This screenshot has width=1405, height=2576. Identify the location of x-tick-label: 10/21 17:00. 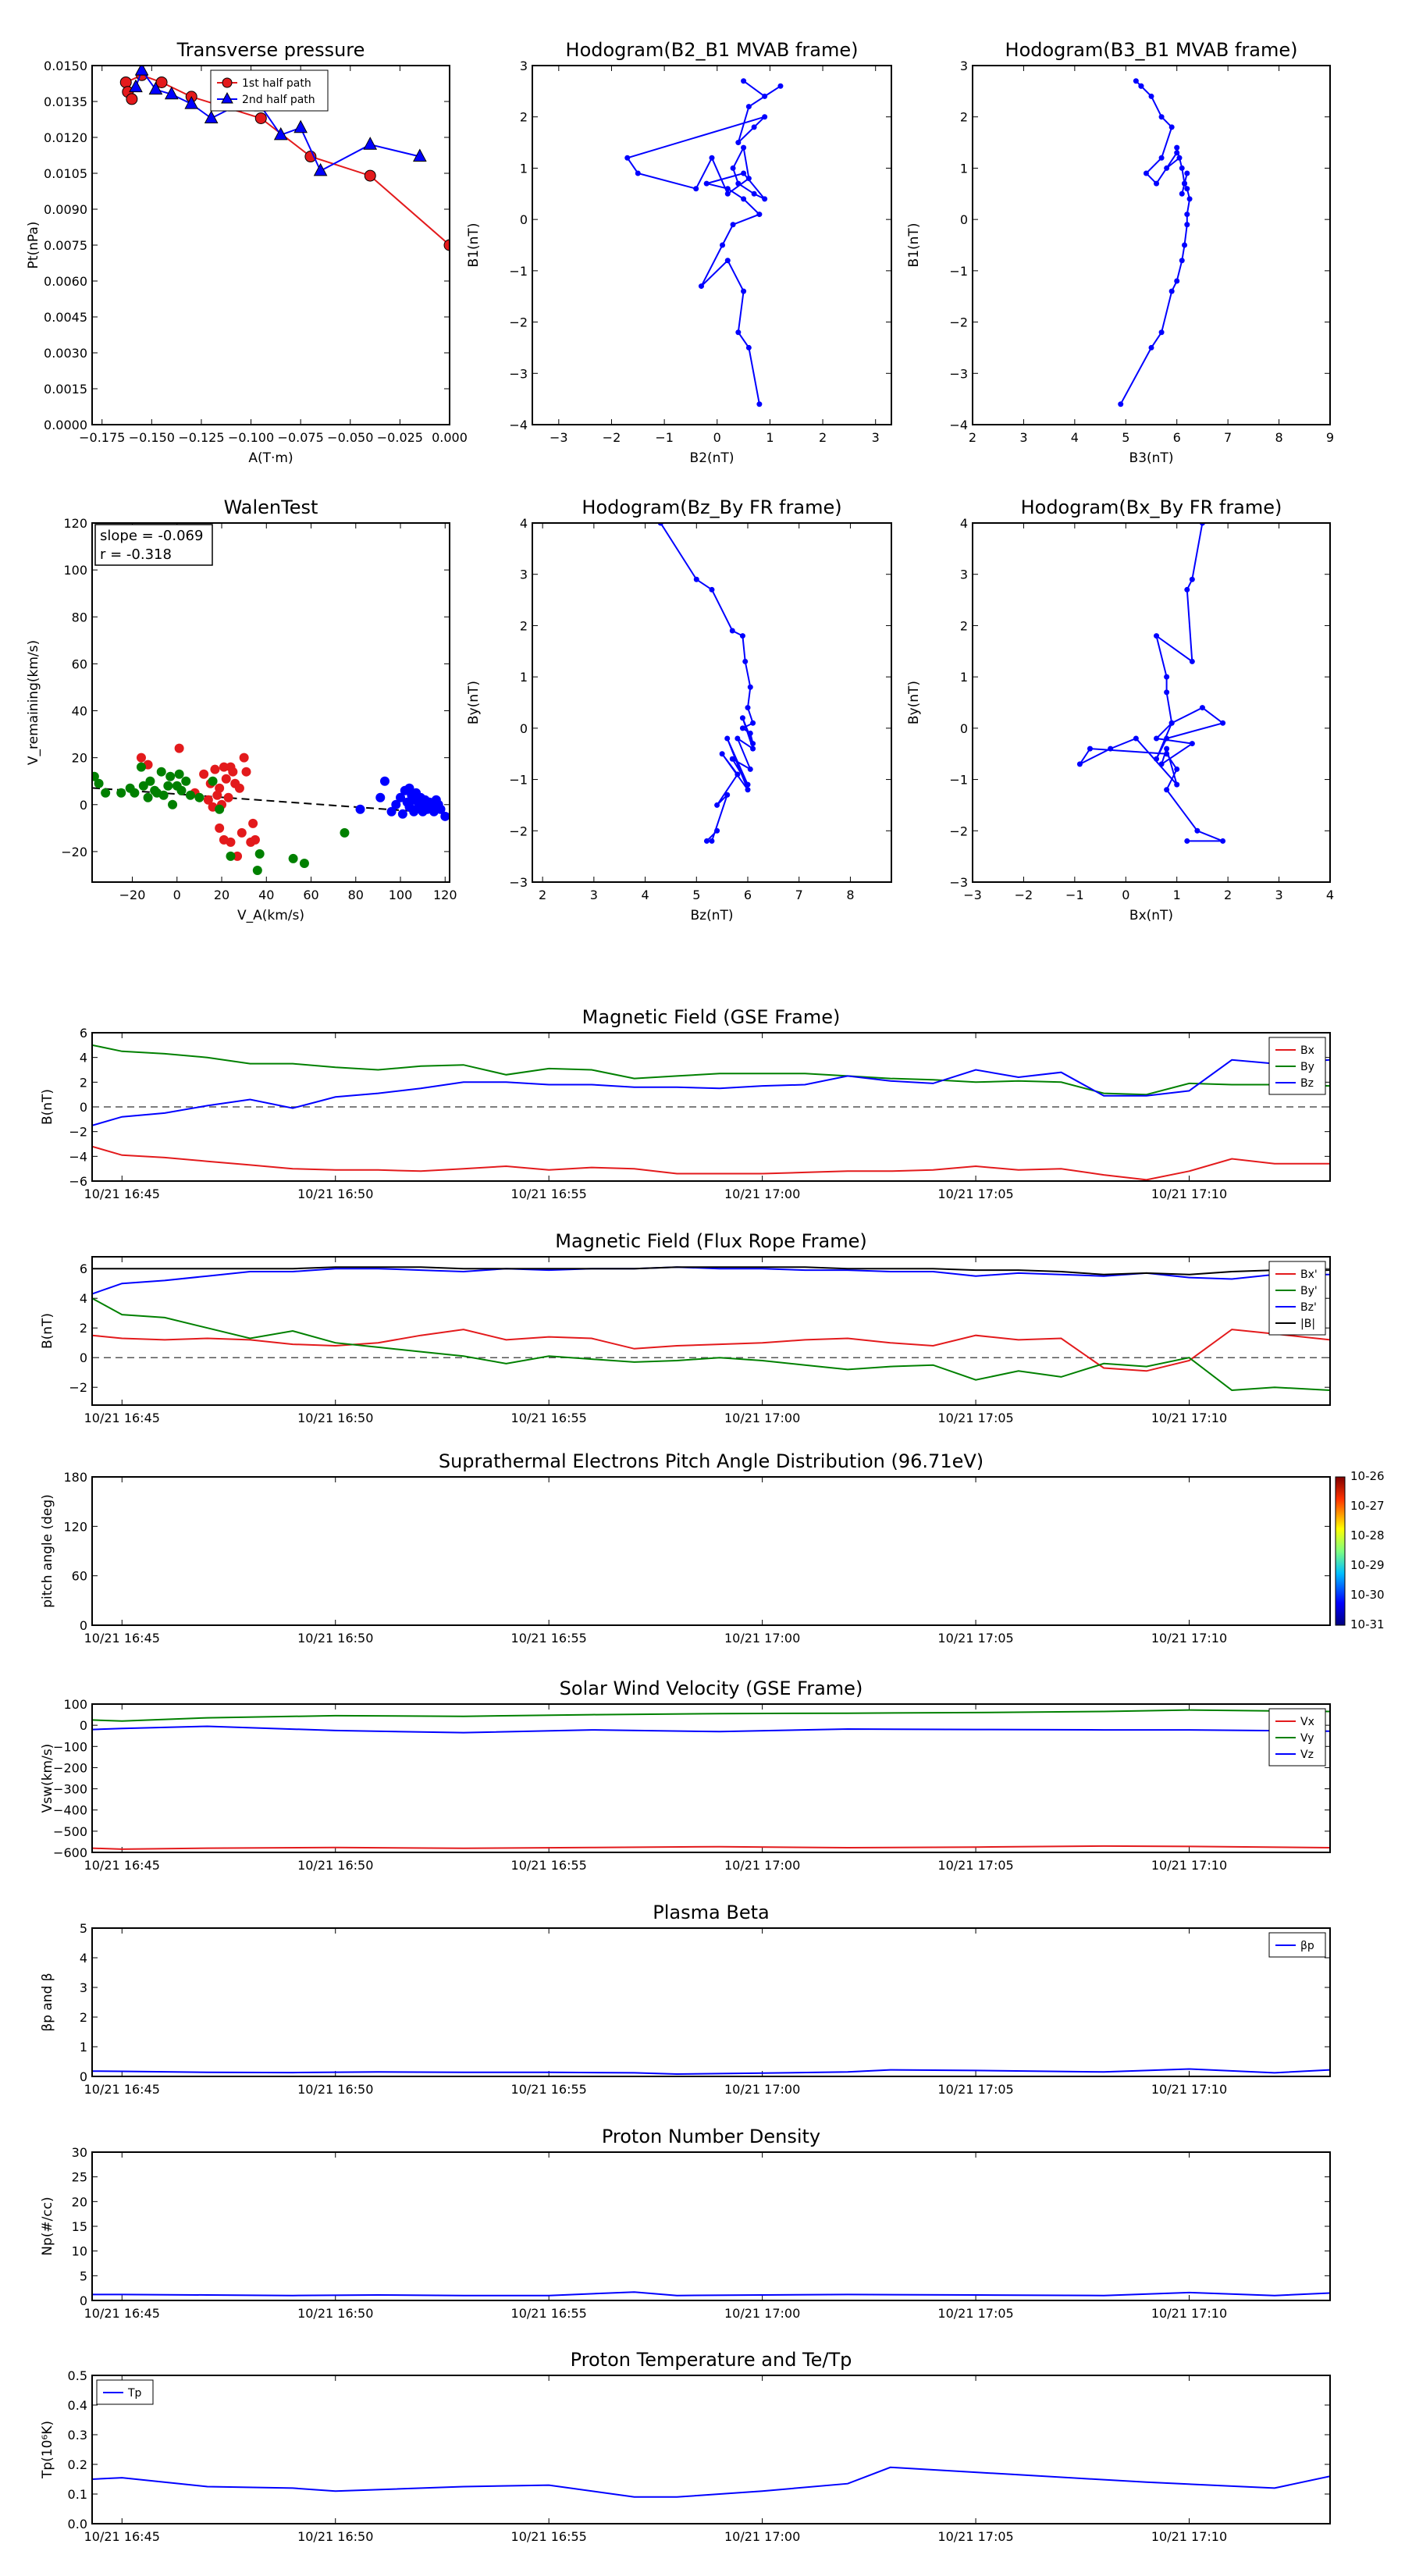
(762, 2536).